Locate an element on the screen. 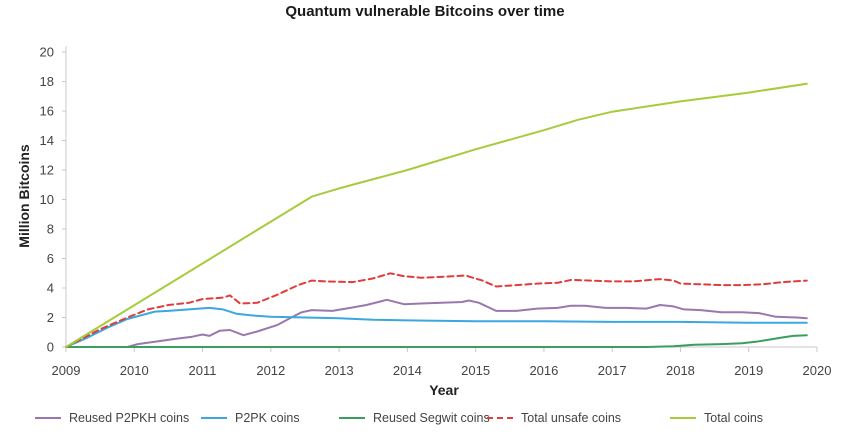 The image size is (850, 439). y-tick-labels: 0 2 4 6 8 10 12 14 16 18 20 is located at coordinates (53, 200).